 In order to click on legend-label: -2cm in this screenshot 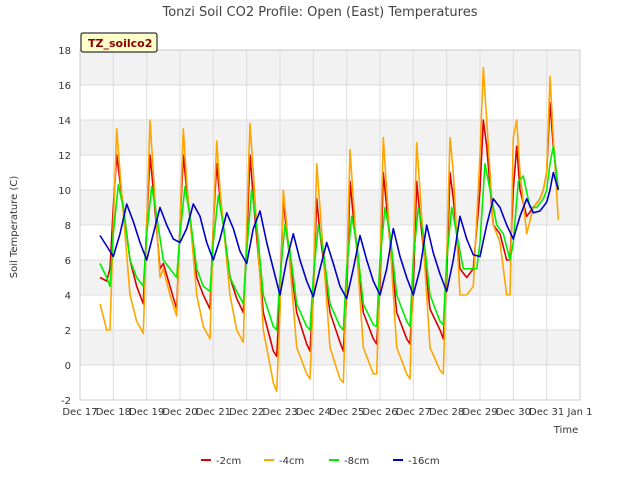, I will do `click(228, 461)`.